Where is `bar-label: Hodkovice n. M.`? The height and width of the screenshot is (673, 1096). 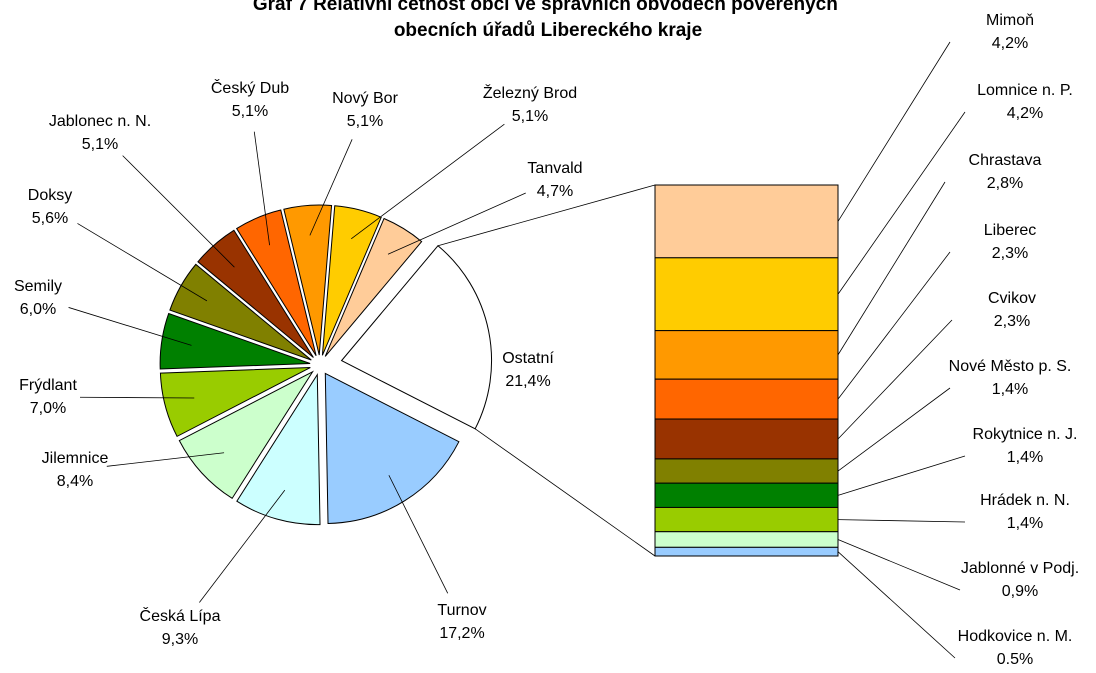 bar-label: Hodkovice n. M. is located at coordinates (1015, 636).